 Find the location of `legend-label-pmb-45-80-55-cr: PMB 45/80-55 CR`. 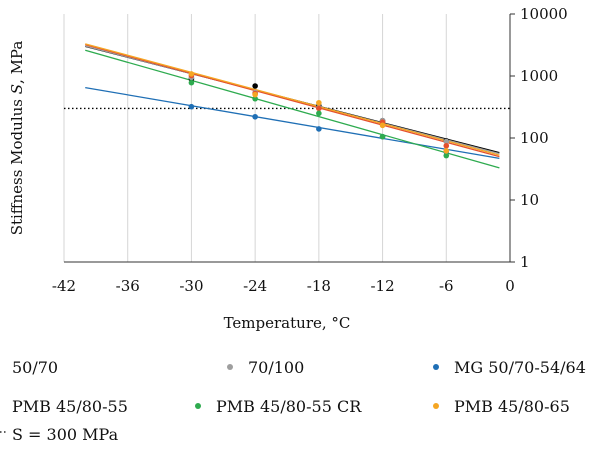

legend-label-pmb-45-80-55-cr: PMB 45/80-55 CR is located at coordinates (289, 406).